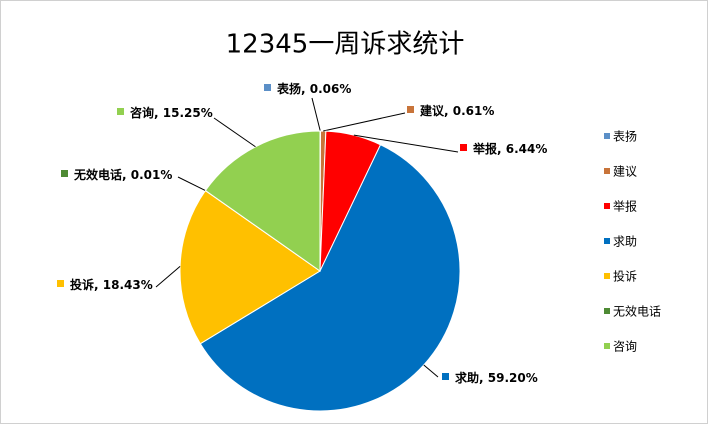 This screenshot has width=708, height=428. I want to click on data-label: 咨询, 15.25%, so click(171, 112).